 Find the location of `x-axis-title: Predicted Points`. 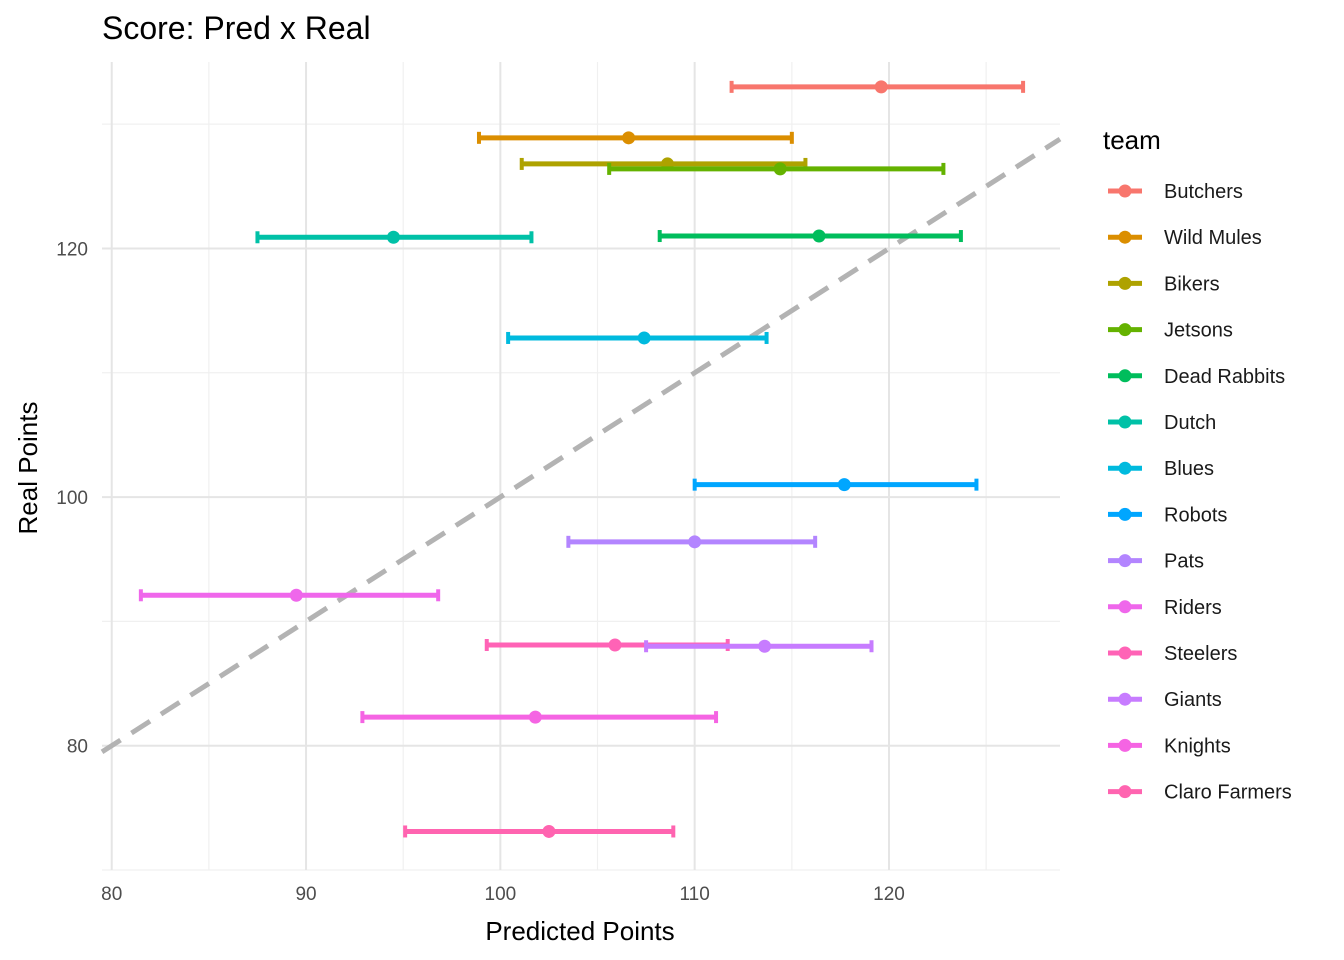

x-axis-title: Predicted Points is located at coordinates (579, 931).